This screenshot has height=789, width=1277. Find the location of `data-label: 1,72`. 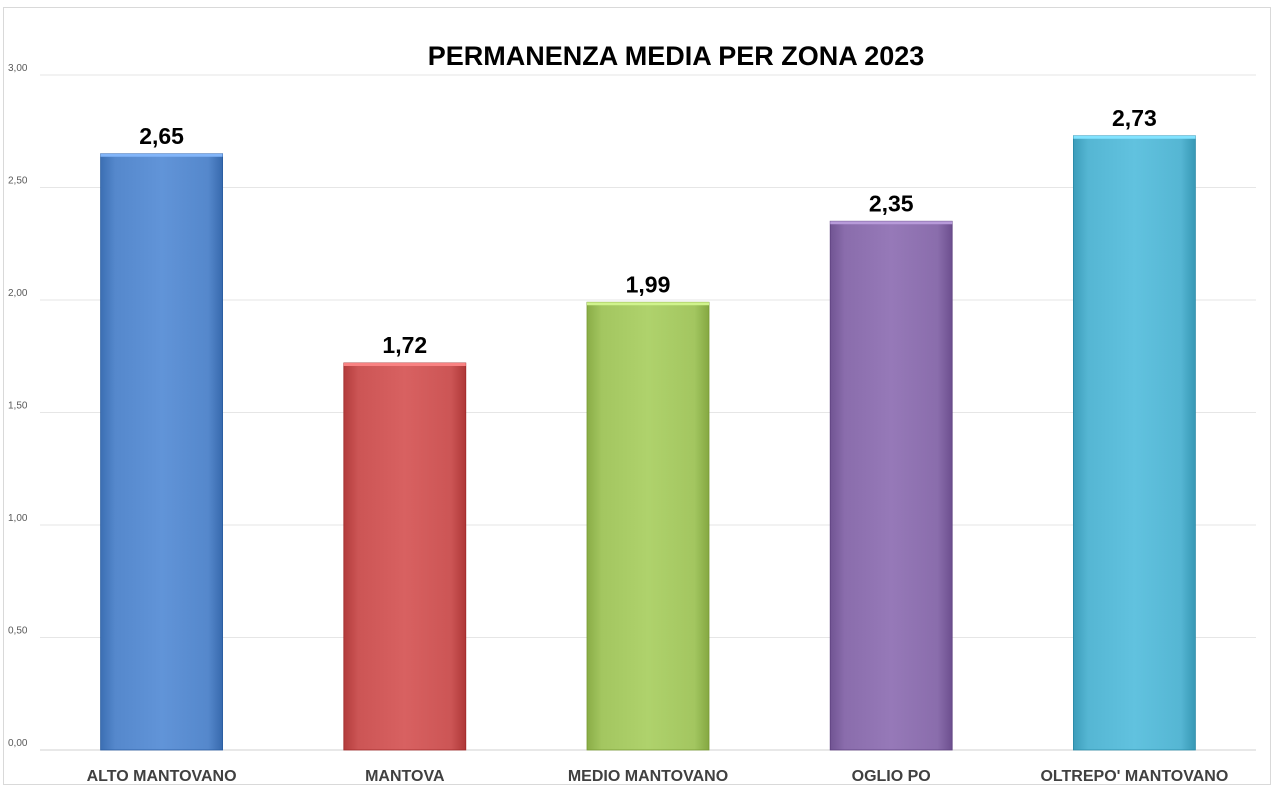

data-label: 1,72 is located at coordinates (404, 345).